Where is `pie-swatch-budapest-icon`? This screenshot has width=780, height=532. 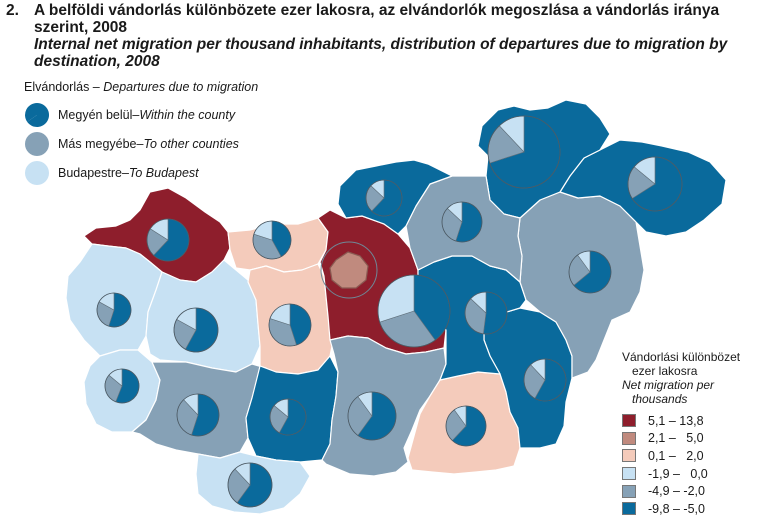 pie-swatch-budapest-icon is located at coordinates (37, 172).